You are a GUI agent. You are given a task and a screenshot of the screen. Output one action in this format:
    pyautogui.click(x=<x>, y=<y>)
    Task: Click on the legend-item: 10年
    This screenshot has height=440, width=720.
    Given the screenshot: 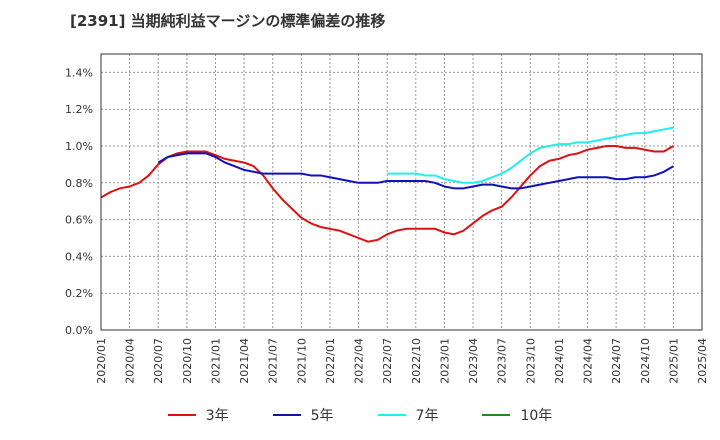 What is the action you would take?
    pyautogui.click(x=517, y=415)
    